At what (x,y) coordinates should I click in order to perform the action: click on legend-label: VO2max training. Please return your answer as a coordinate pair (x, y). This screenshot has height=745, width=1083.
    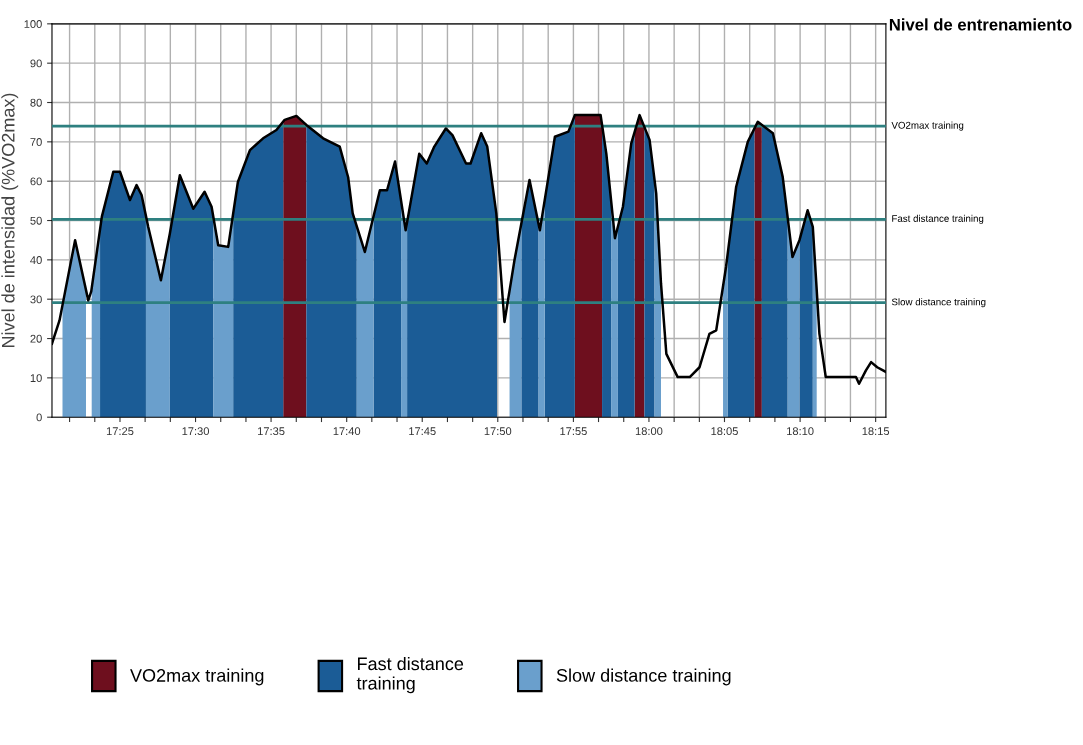
    Looking at the image, I should click on (197, 677).